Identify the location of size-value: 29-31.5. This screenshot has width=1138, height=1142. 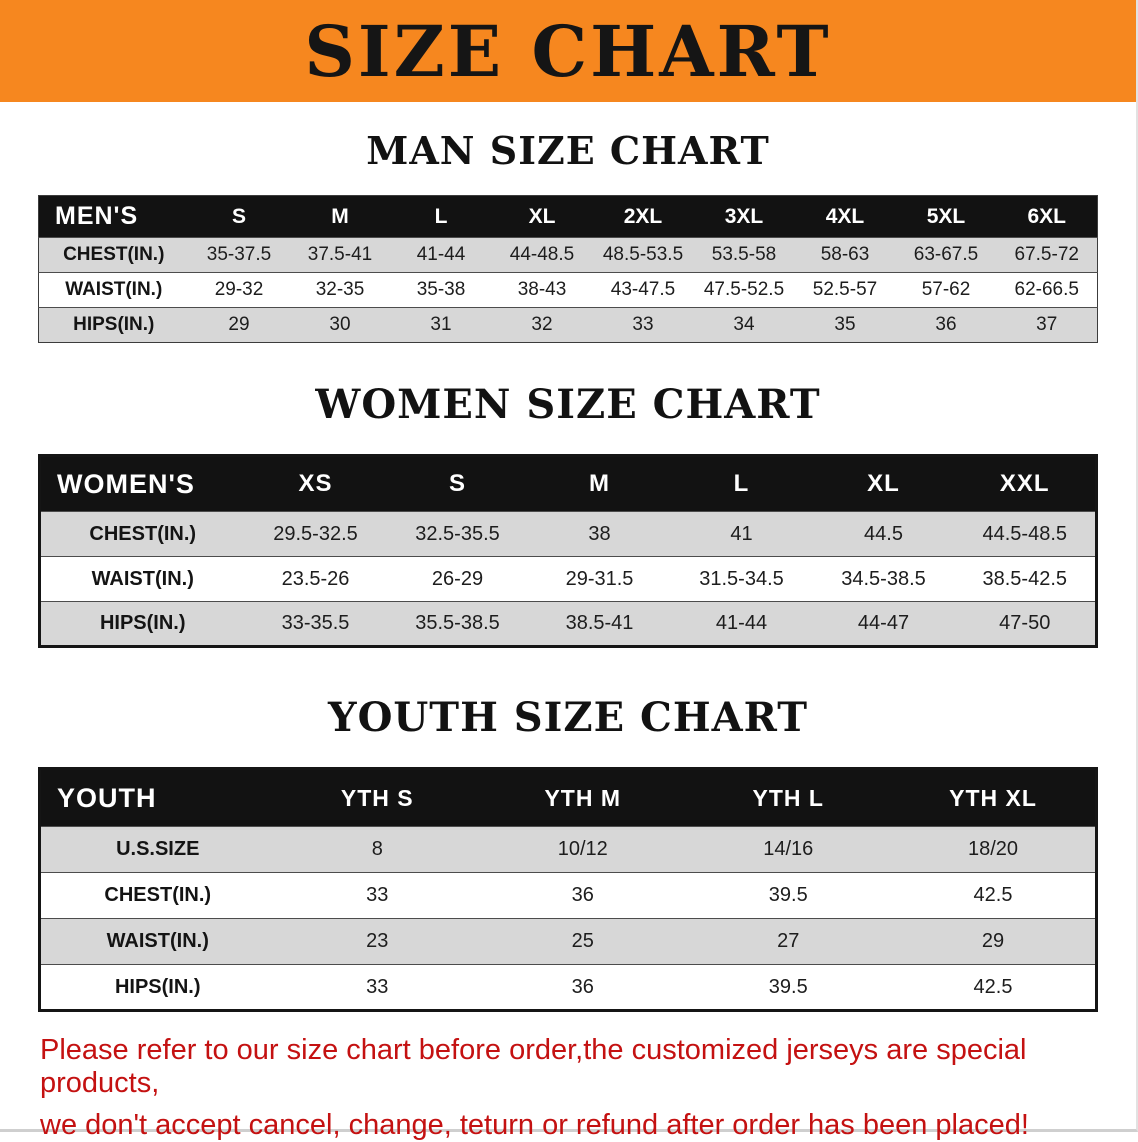
(599, 578).